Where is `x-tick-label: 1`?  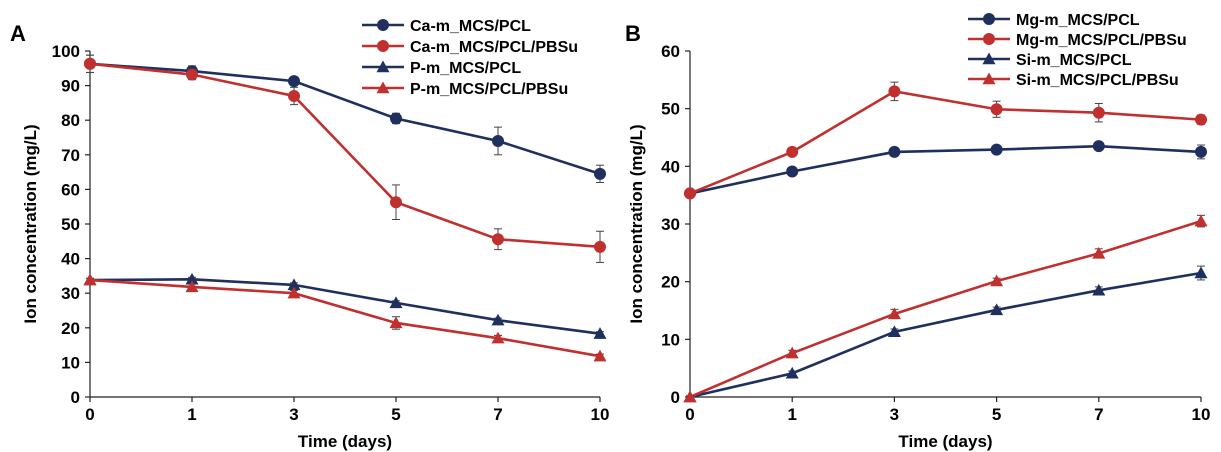 x-tick-label: 1 is located at coordinates (791, 414).